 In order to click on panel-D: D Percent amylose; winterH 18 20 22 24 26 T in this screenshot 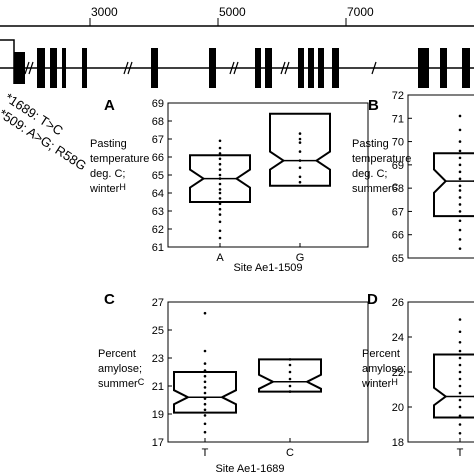, I will do `click(417, 375)`.